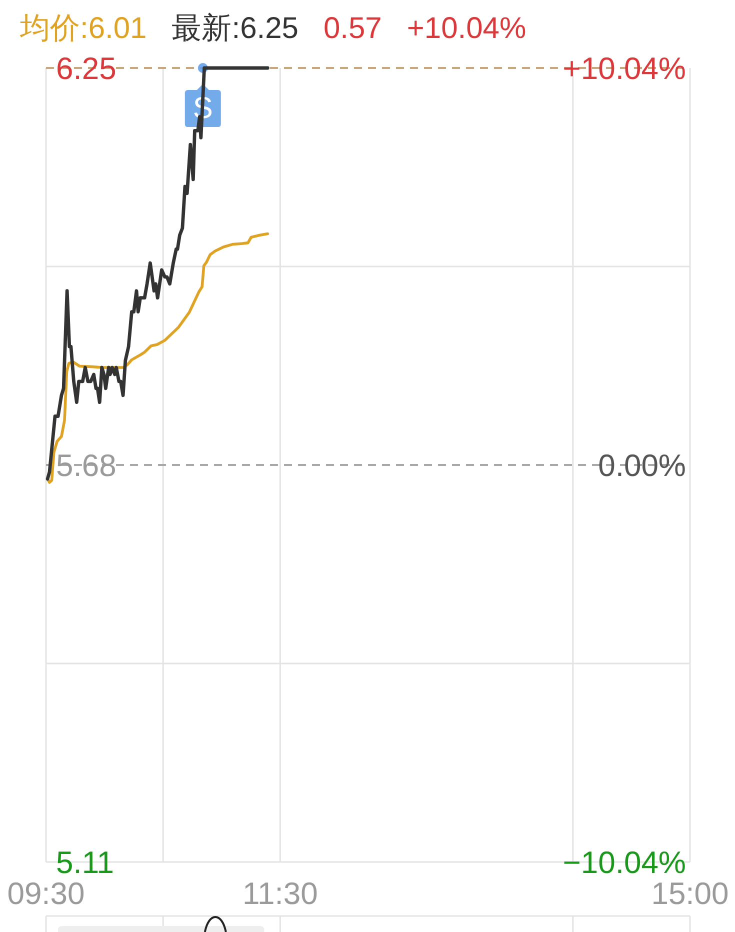 The width and height of the screenshot is (735, 932). What do you see at coordinates (235, 28) in the screenshot?
I see `series-label: 最新:6.25` at bounding box center [235, 28].